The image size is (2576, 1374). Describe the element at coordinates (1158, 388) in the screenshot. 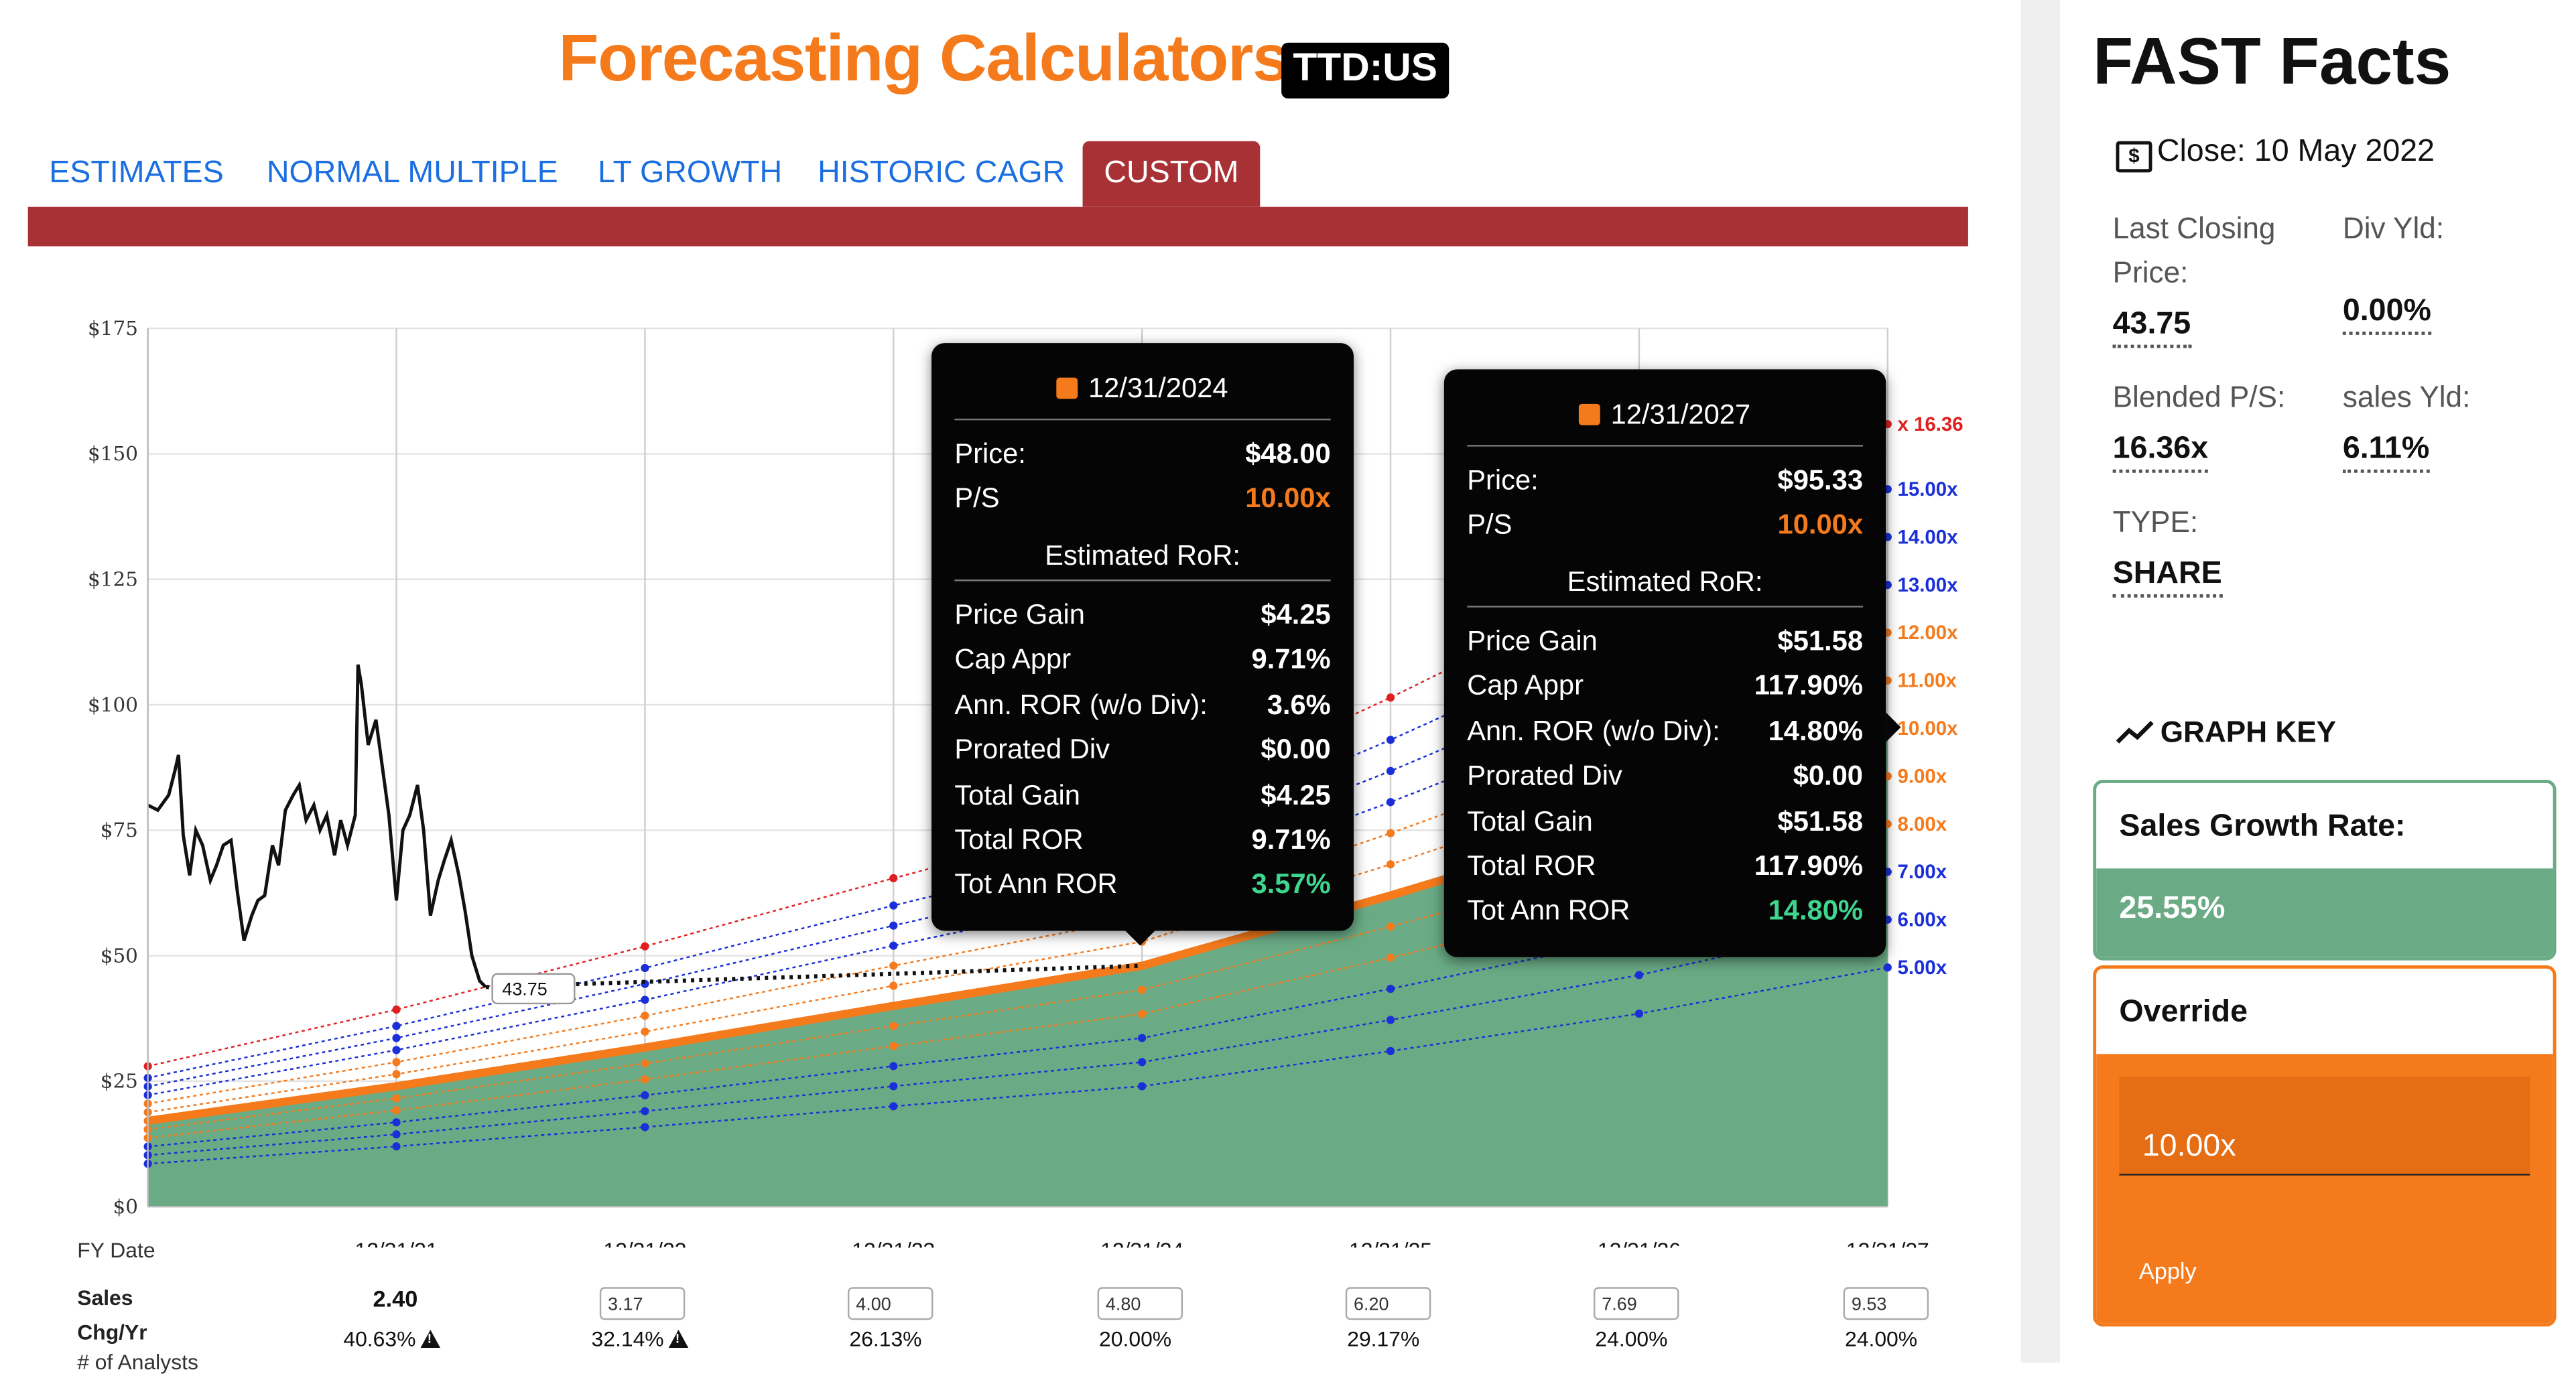

I see `tooltip-date: 12/31/2024` at that location.